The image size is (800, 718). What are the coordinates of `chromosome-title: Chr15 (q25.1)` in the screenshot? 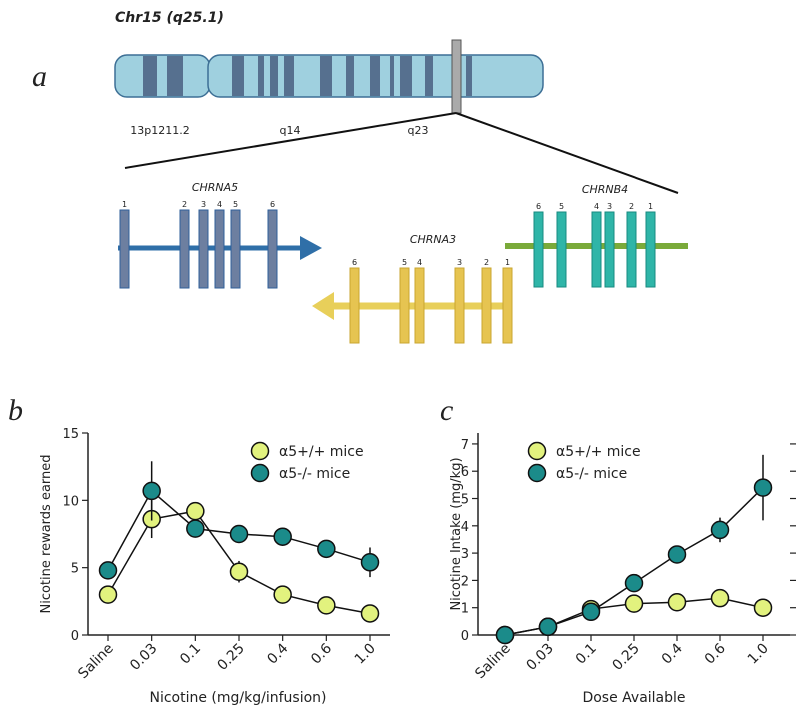 It's located at (169, 18).